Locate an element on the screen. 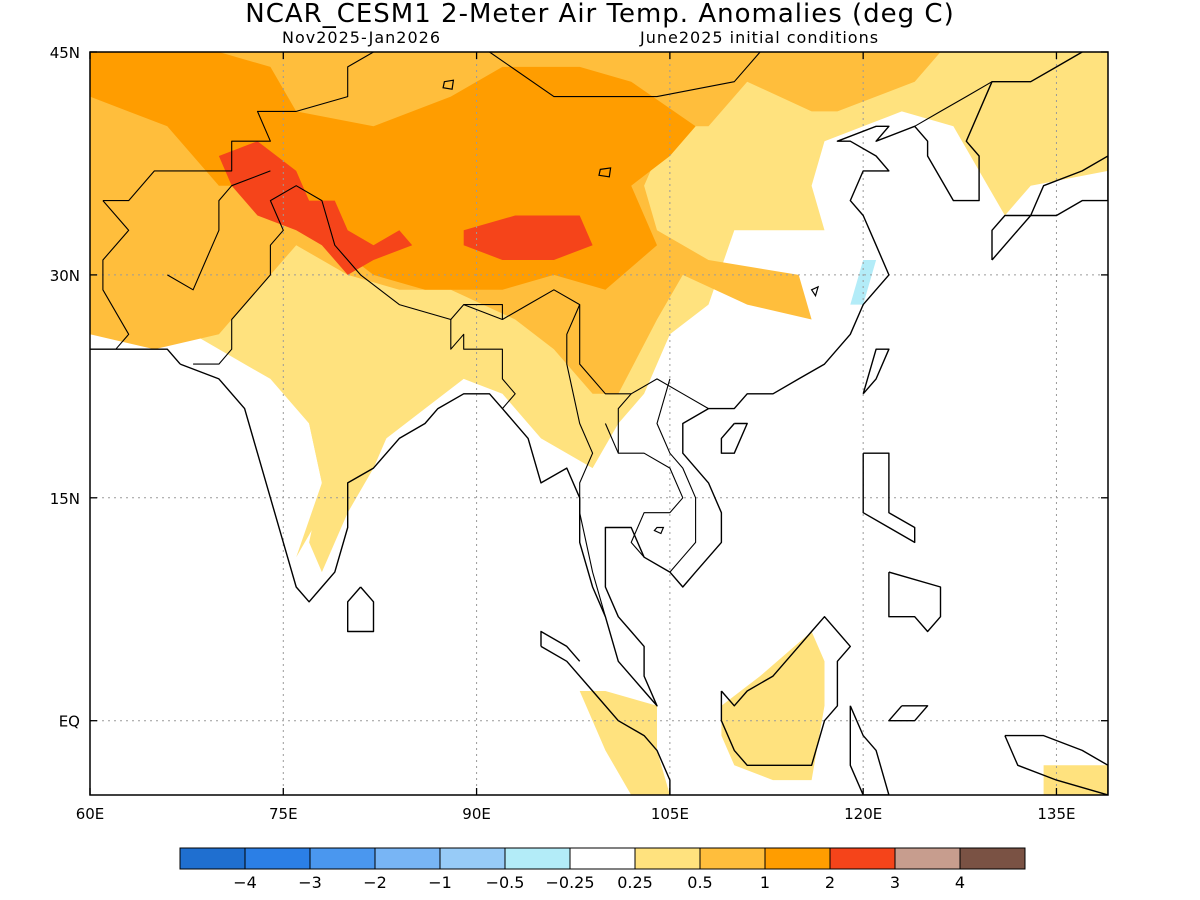  lon-tick-label: 120E is located at coordinates (863, 814).